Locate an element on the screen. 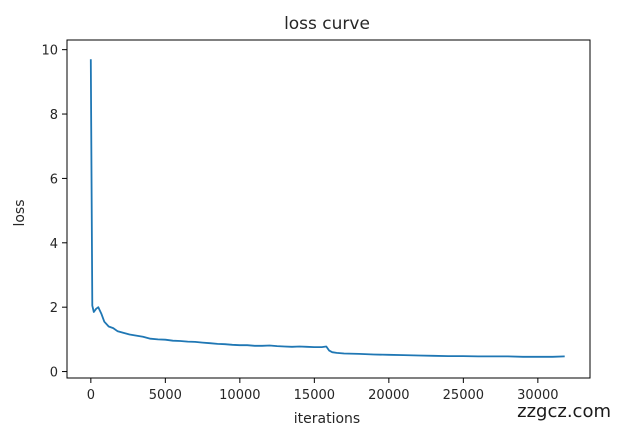 The height and width of the screenshot is (430, 629). x-axis-label: iterations is located at coordinates (327, 419).